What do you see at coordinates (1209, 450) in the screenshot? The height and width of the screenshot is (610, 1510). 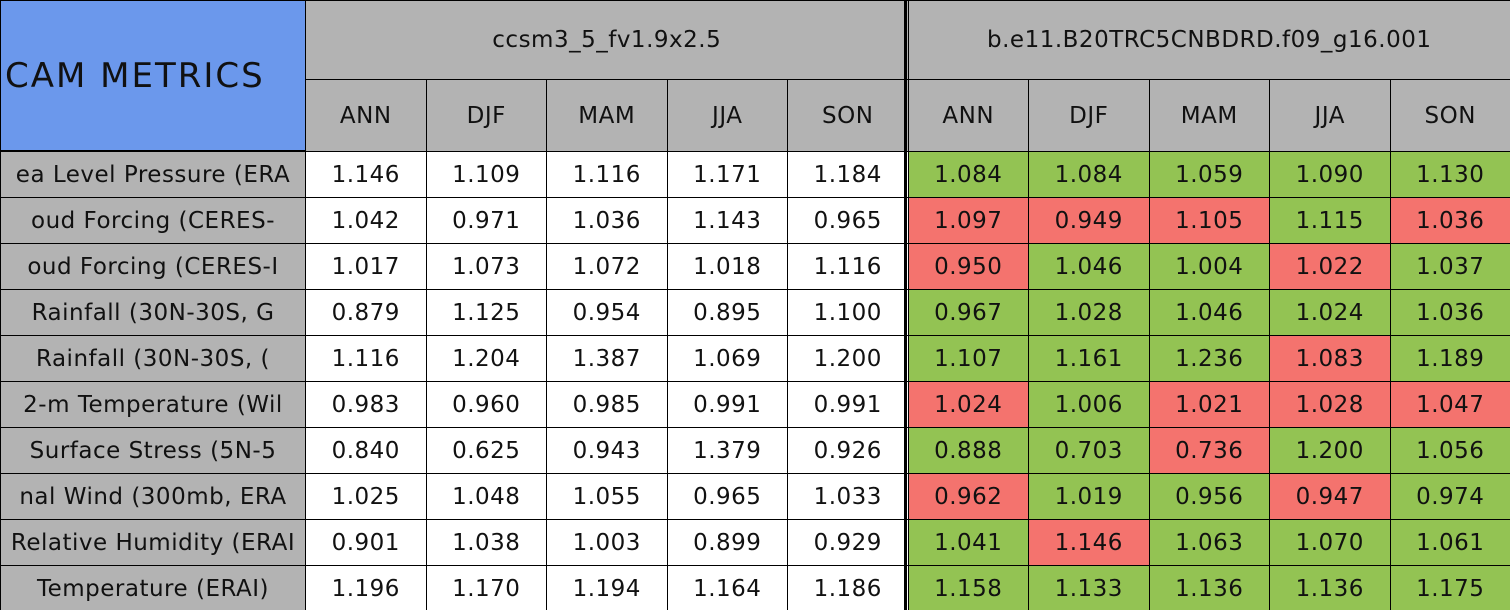 I see `value-cell: 0.736` at bounding box center [1209, 450].